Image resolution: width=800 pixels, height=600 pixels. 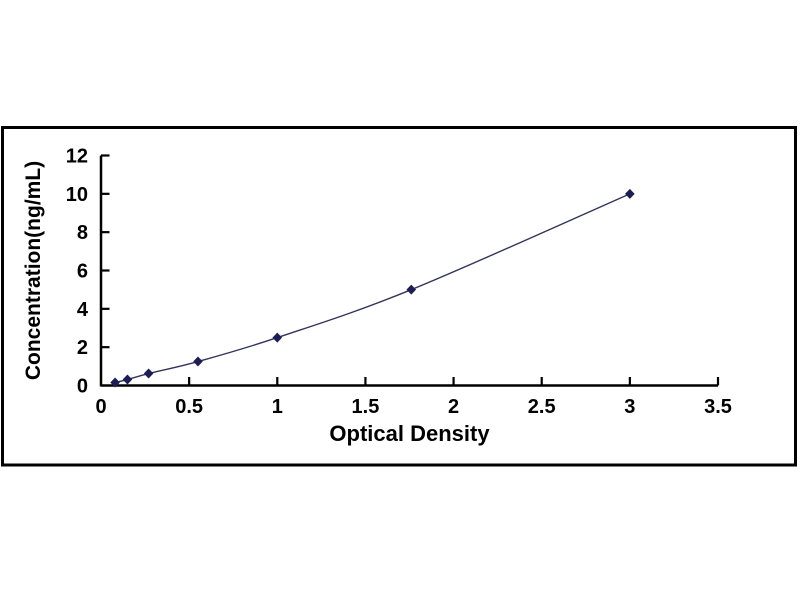 I want to click on x-tick-label: 0.5, so click(x=189, y=407).